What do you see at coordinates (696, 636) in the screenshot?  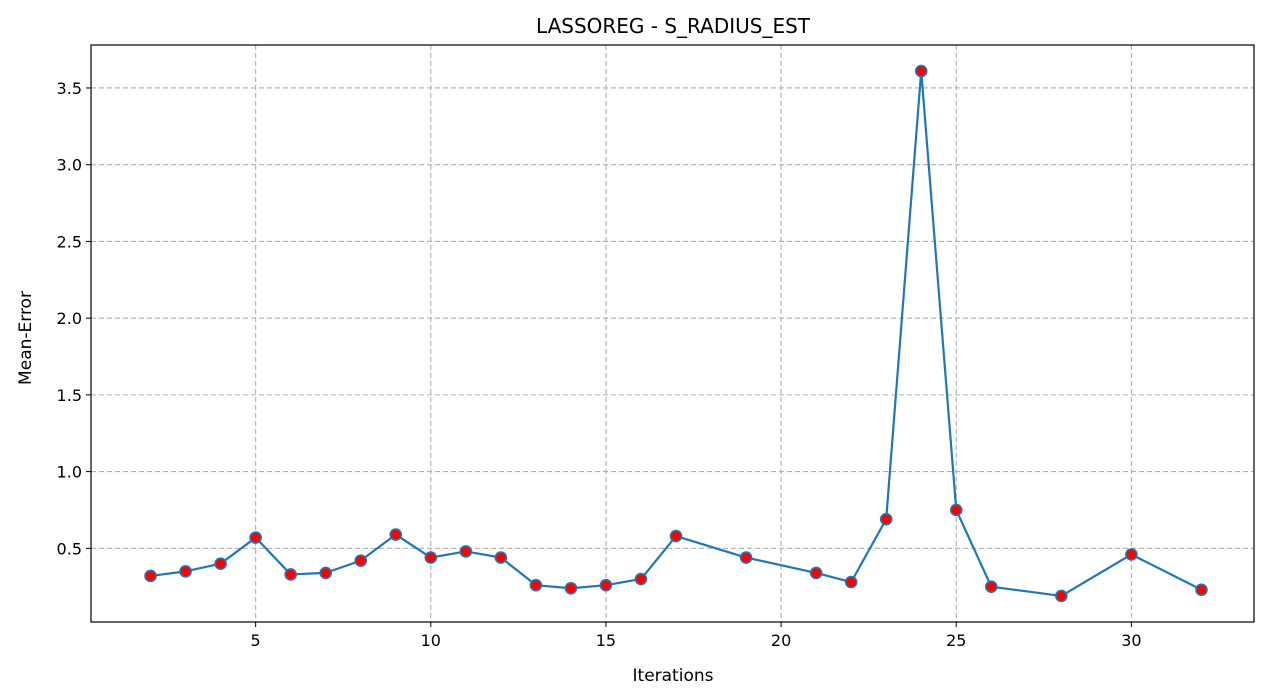 I see `x-axis-ticks: 5 10 15 20 25 30` at bounding box center [696, 636].